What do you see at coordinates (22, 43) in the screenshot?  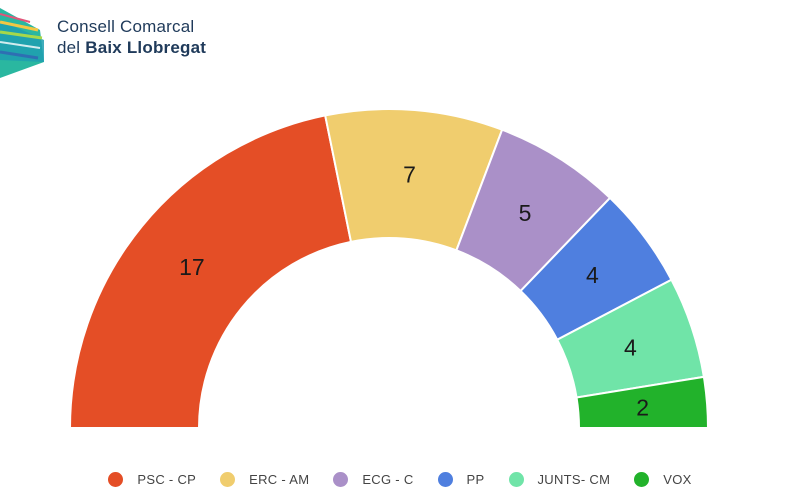 I see `consell-comarcal-logo` at bounding box center [22, 43].